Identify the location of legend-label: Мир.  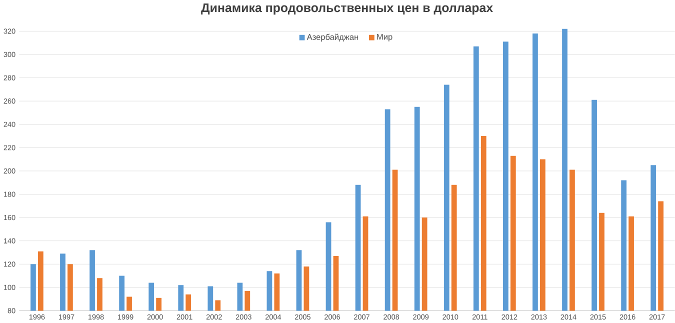
(384, 38).